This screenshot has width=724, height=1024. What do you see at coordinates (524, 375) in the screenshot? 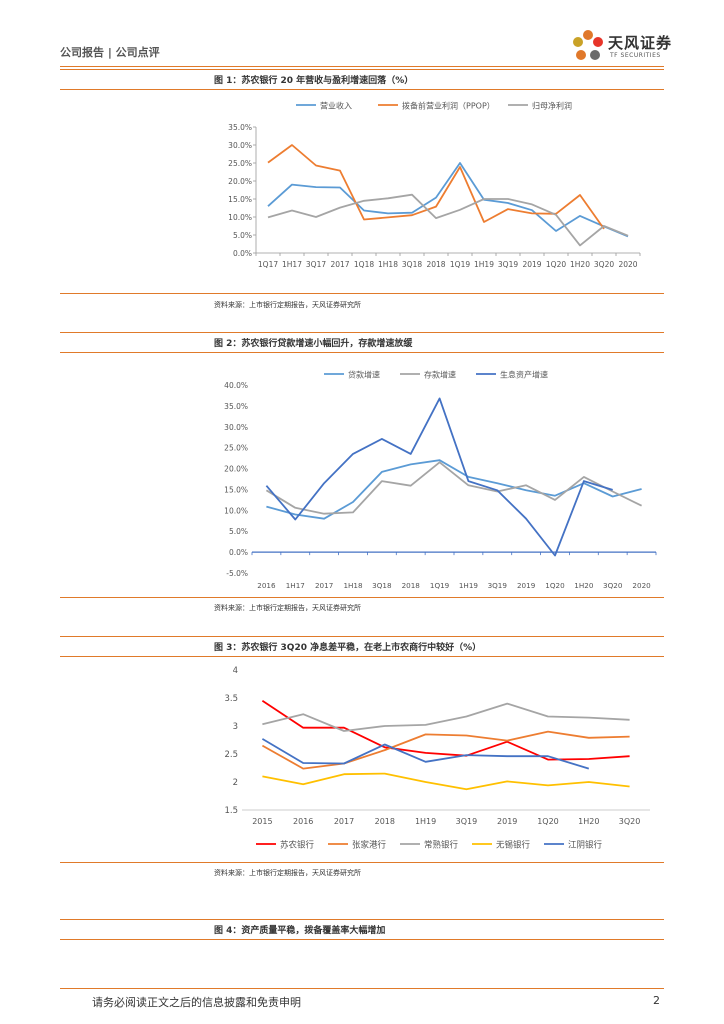
I see `legend-label: 生息资产增速` at bounding box center [524, 375].